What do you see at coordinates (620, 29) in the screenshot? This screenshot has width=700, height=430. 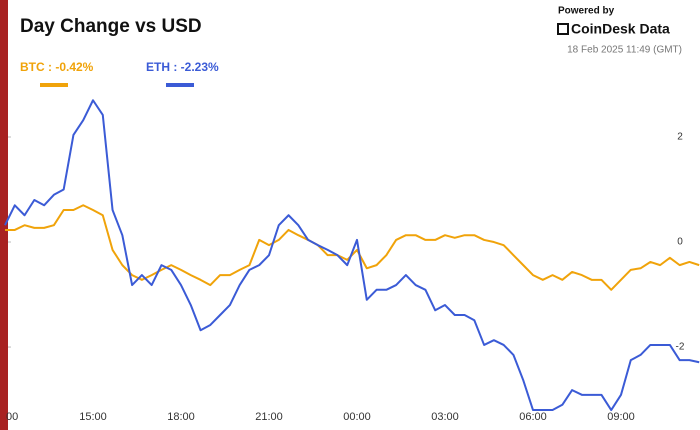 I see `brand: CoinDesk Data` at bounding box center [620, 29].